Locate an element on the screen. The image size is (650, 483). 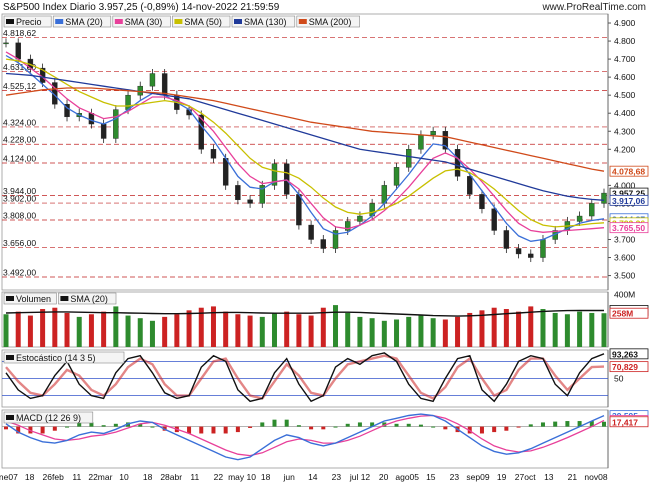
x-tick-label: 22 is located at coordinates (219, 477).